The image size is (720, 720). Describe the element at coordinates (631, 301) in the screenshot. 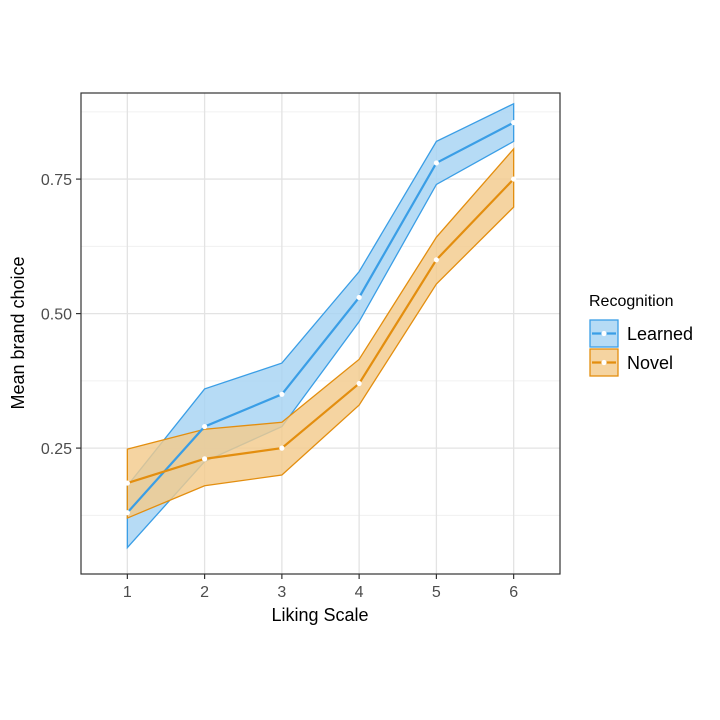

I see `legend-title: Recognition` at that location.